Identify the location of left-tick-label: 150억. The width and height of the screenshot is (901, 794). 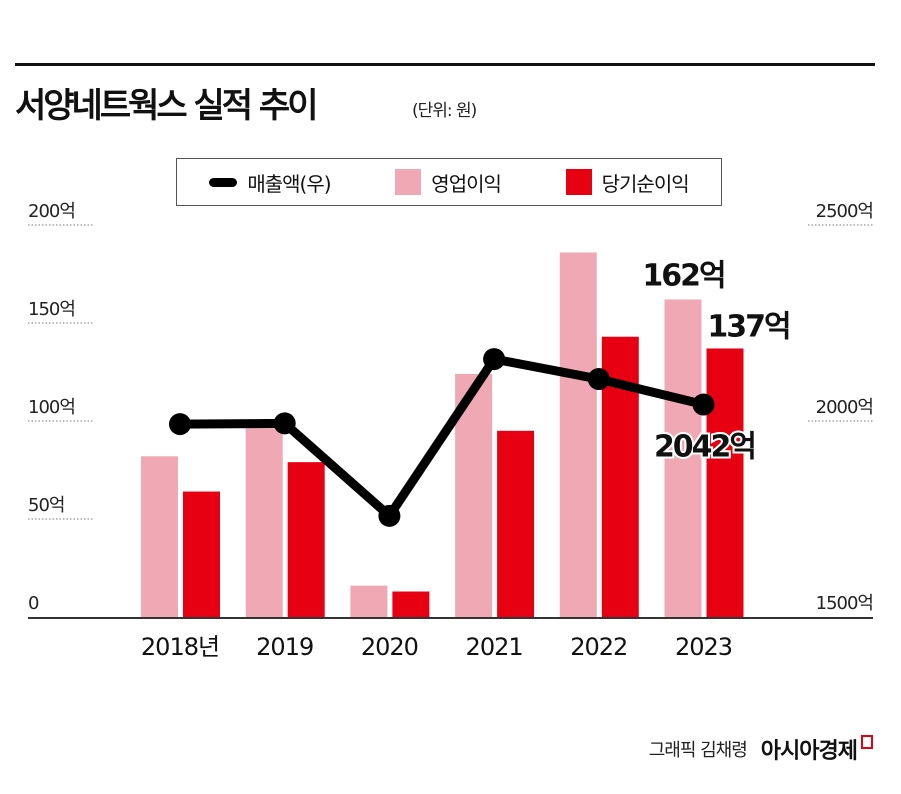
(51, 309).